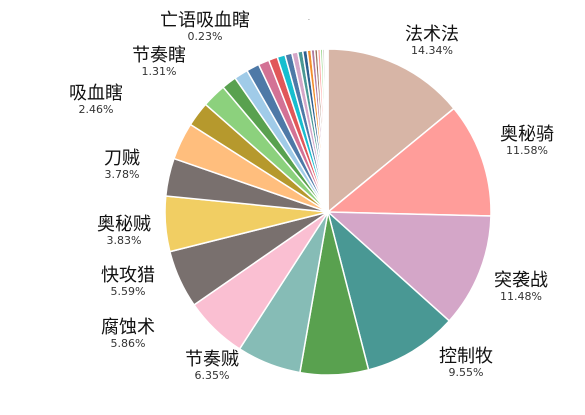  What do you see at coordinates (128, 291) in the screenshot?
I see `slice-percent-label: 5.59%` at bounding box center [128, 291].